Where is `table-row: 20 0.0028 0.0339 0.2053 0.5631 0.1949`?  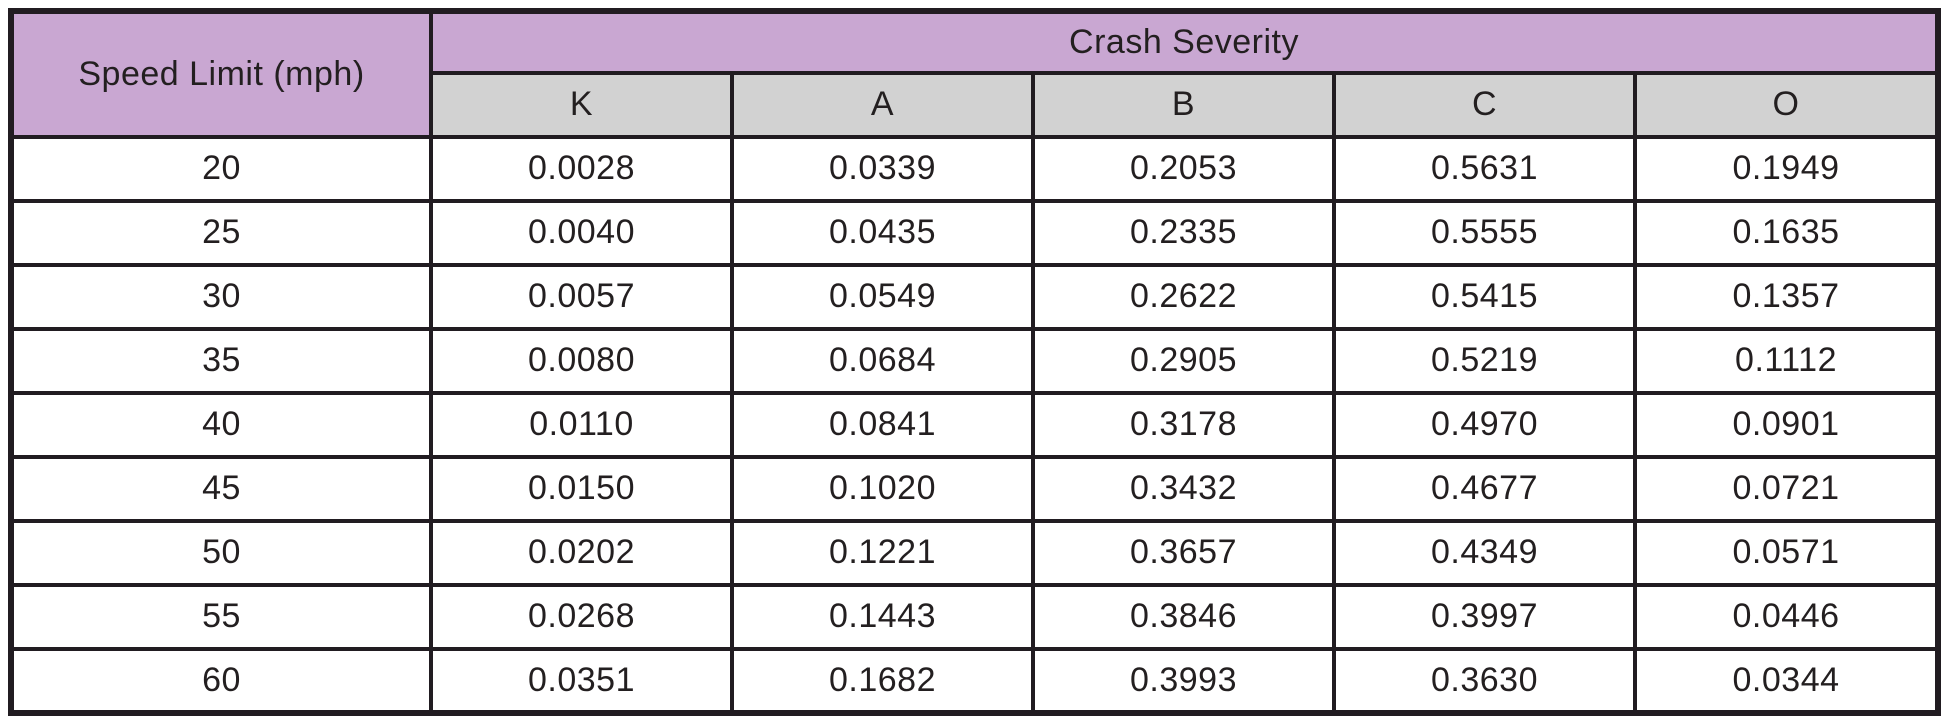 table-row: 20 0.0028 0.0339 0.2053 0.5631 0.1949 is located at coordinates (975, 169).